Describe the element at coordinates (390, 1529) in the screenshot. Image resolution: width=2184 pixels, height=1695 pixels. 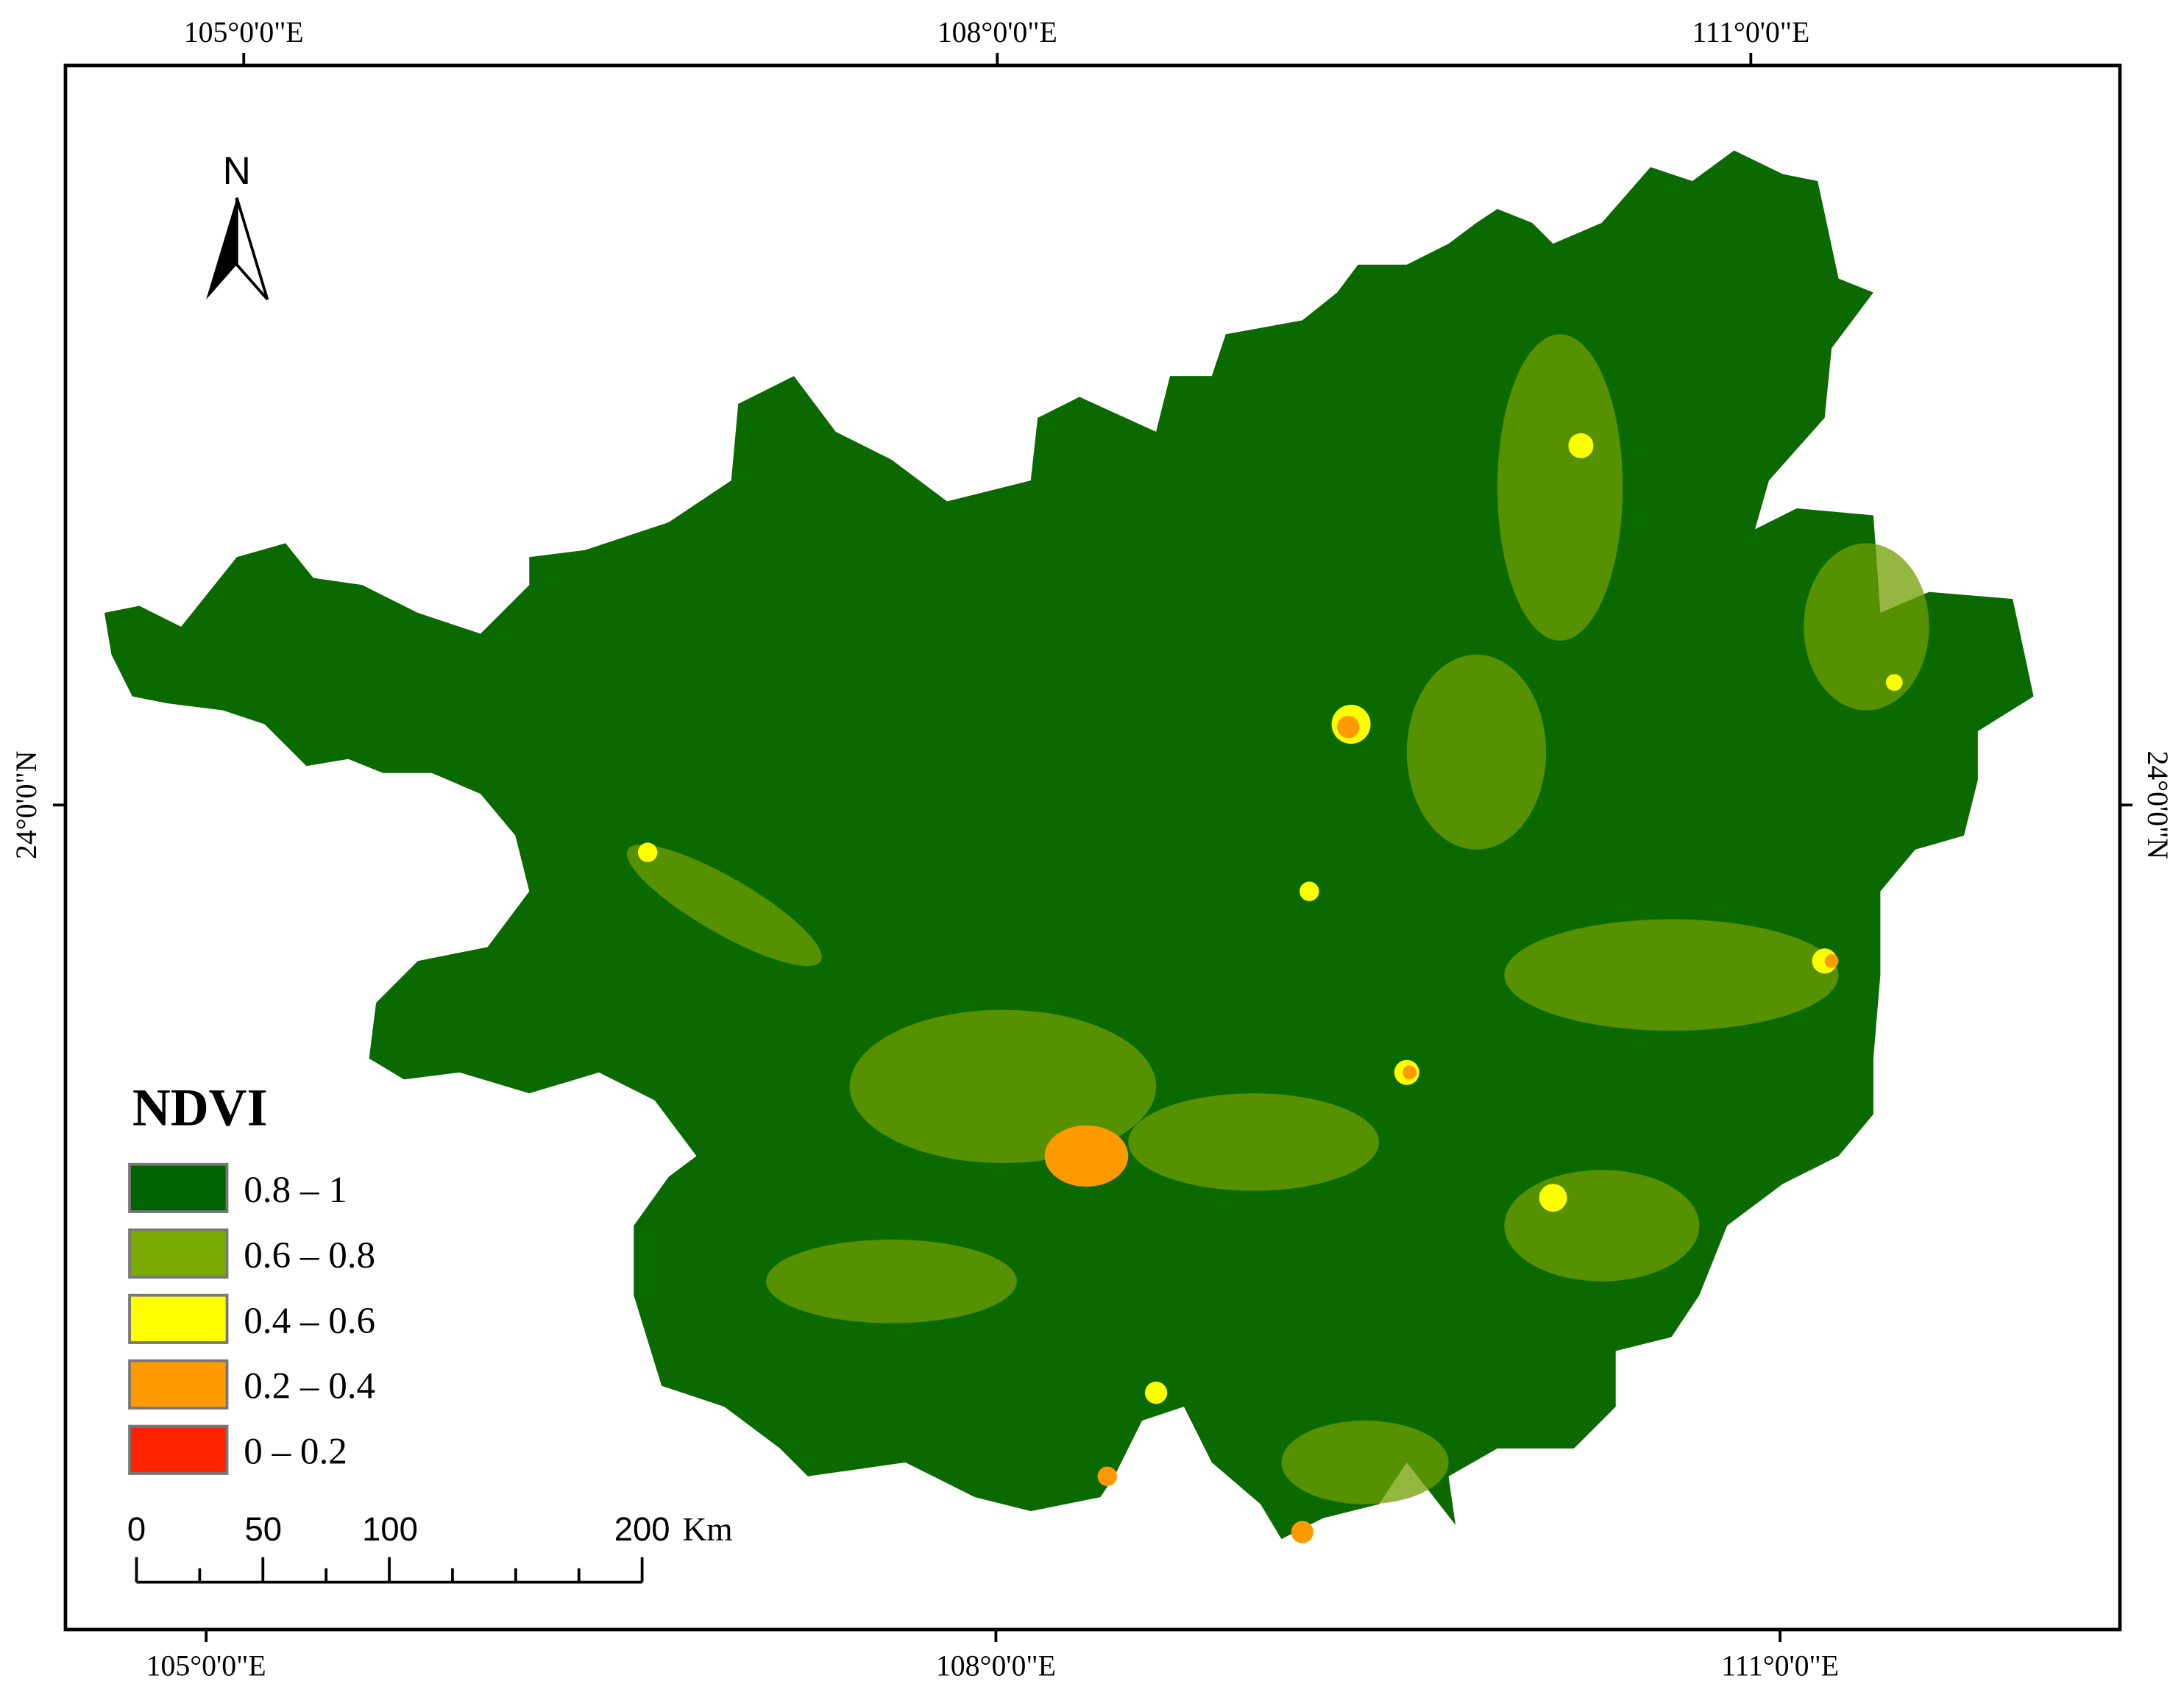
I see `scale-label: 100` at that location.